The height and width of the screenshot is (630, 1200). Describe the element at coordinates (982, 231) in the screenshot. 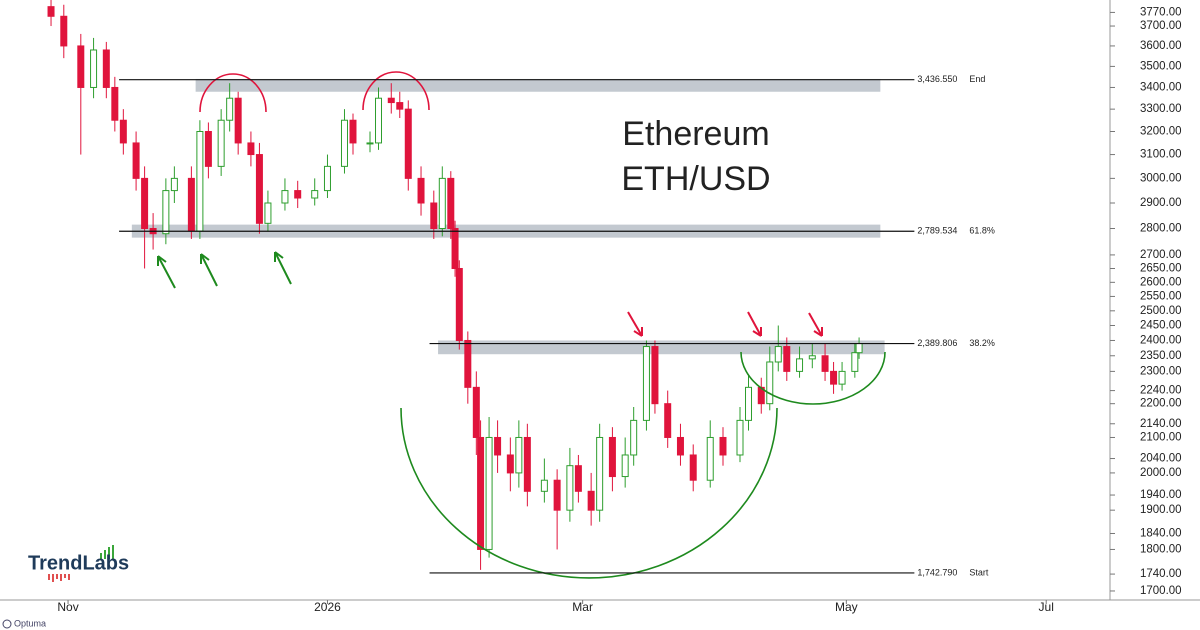

I see `level-tag: 61.8%` at that location.